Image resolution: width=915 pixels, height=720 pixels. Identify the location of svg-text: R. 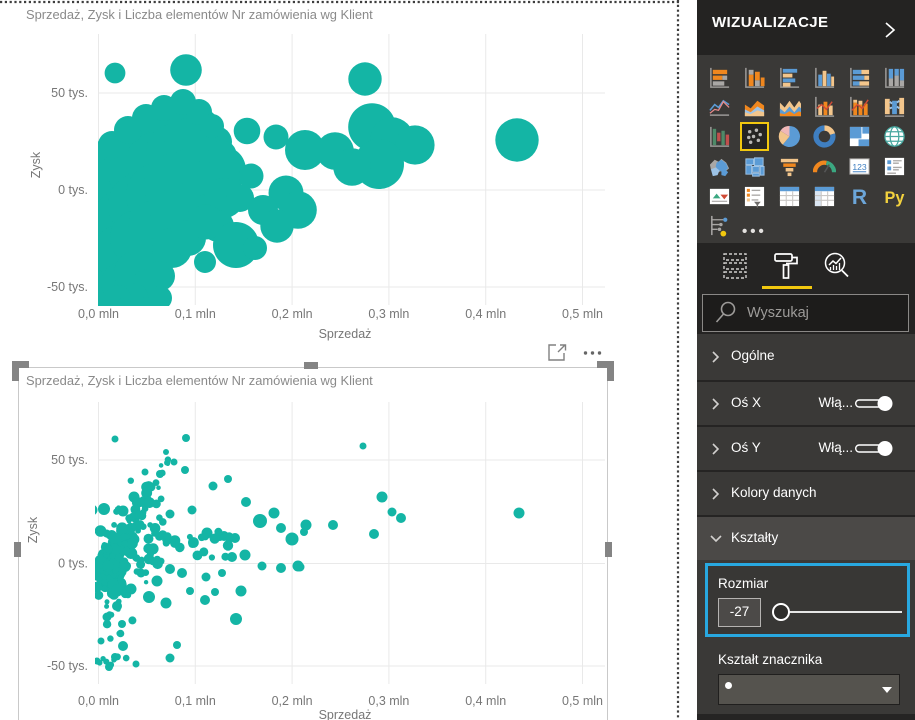
(858, 197).